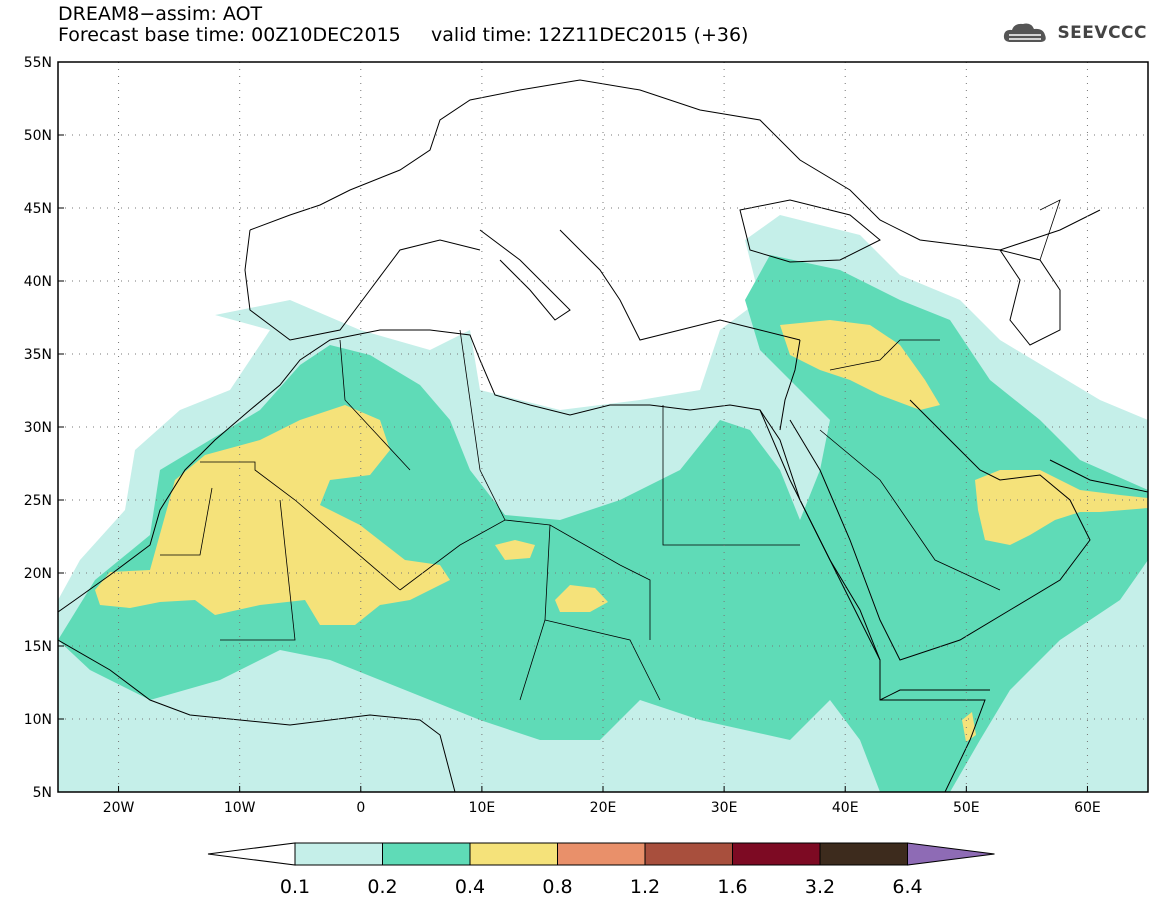 The image size is (1165, 905). I want to click on horn-coast, so click(934, 695).